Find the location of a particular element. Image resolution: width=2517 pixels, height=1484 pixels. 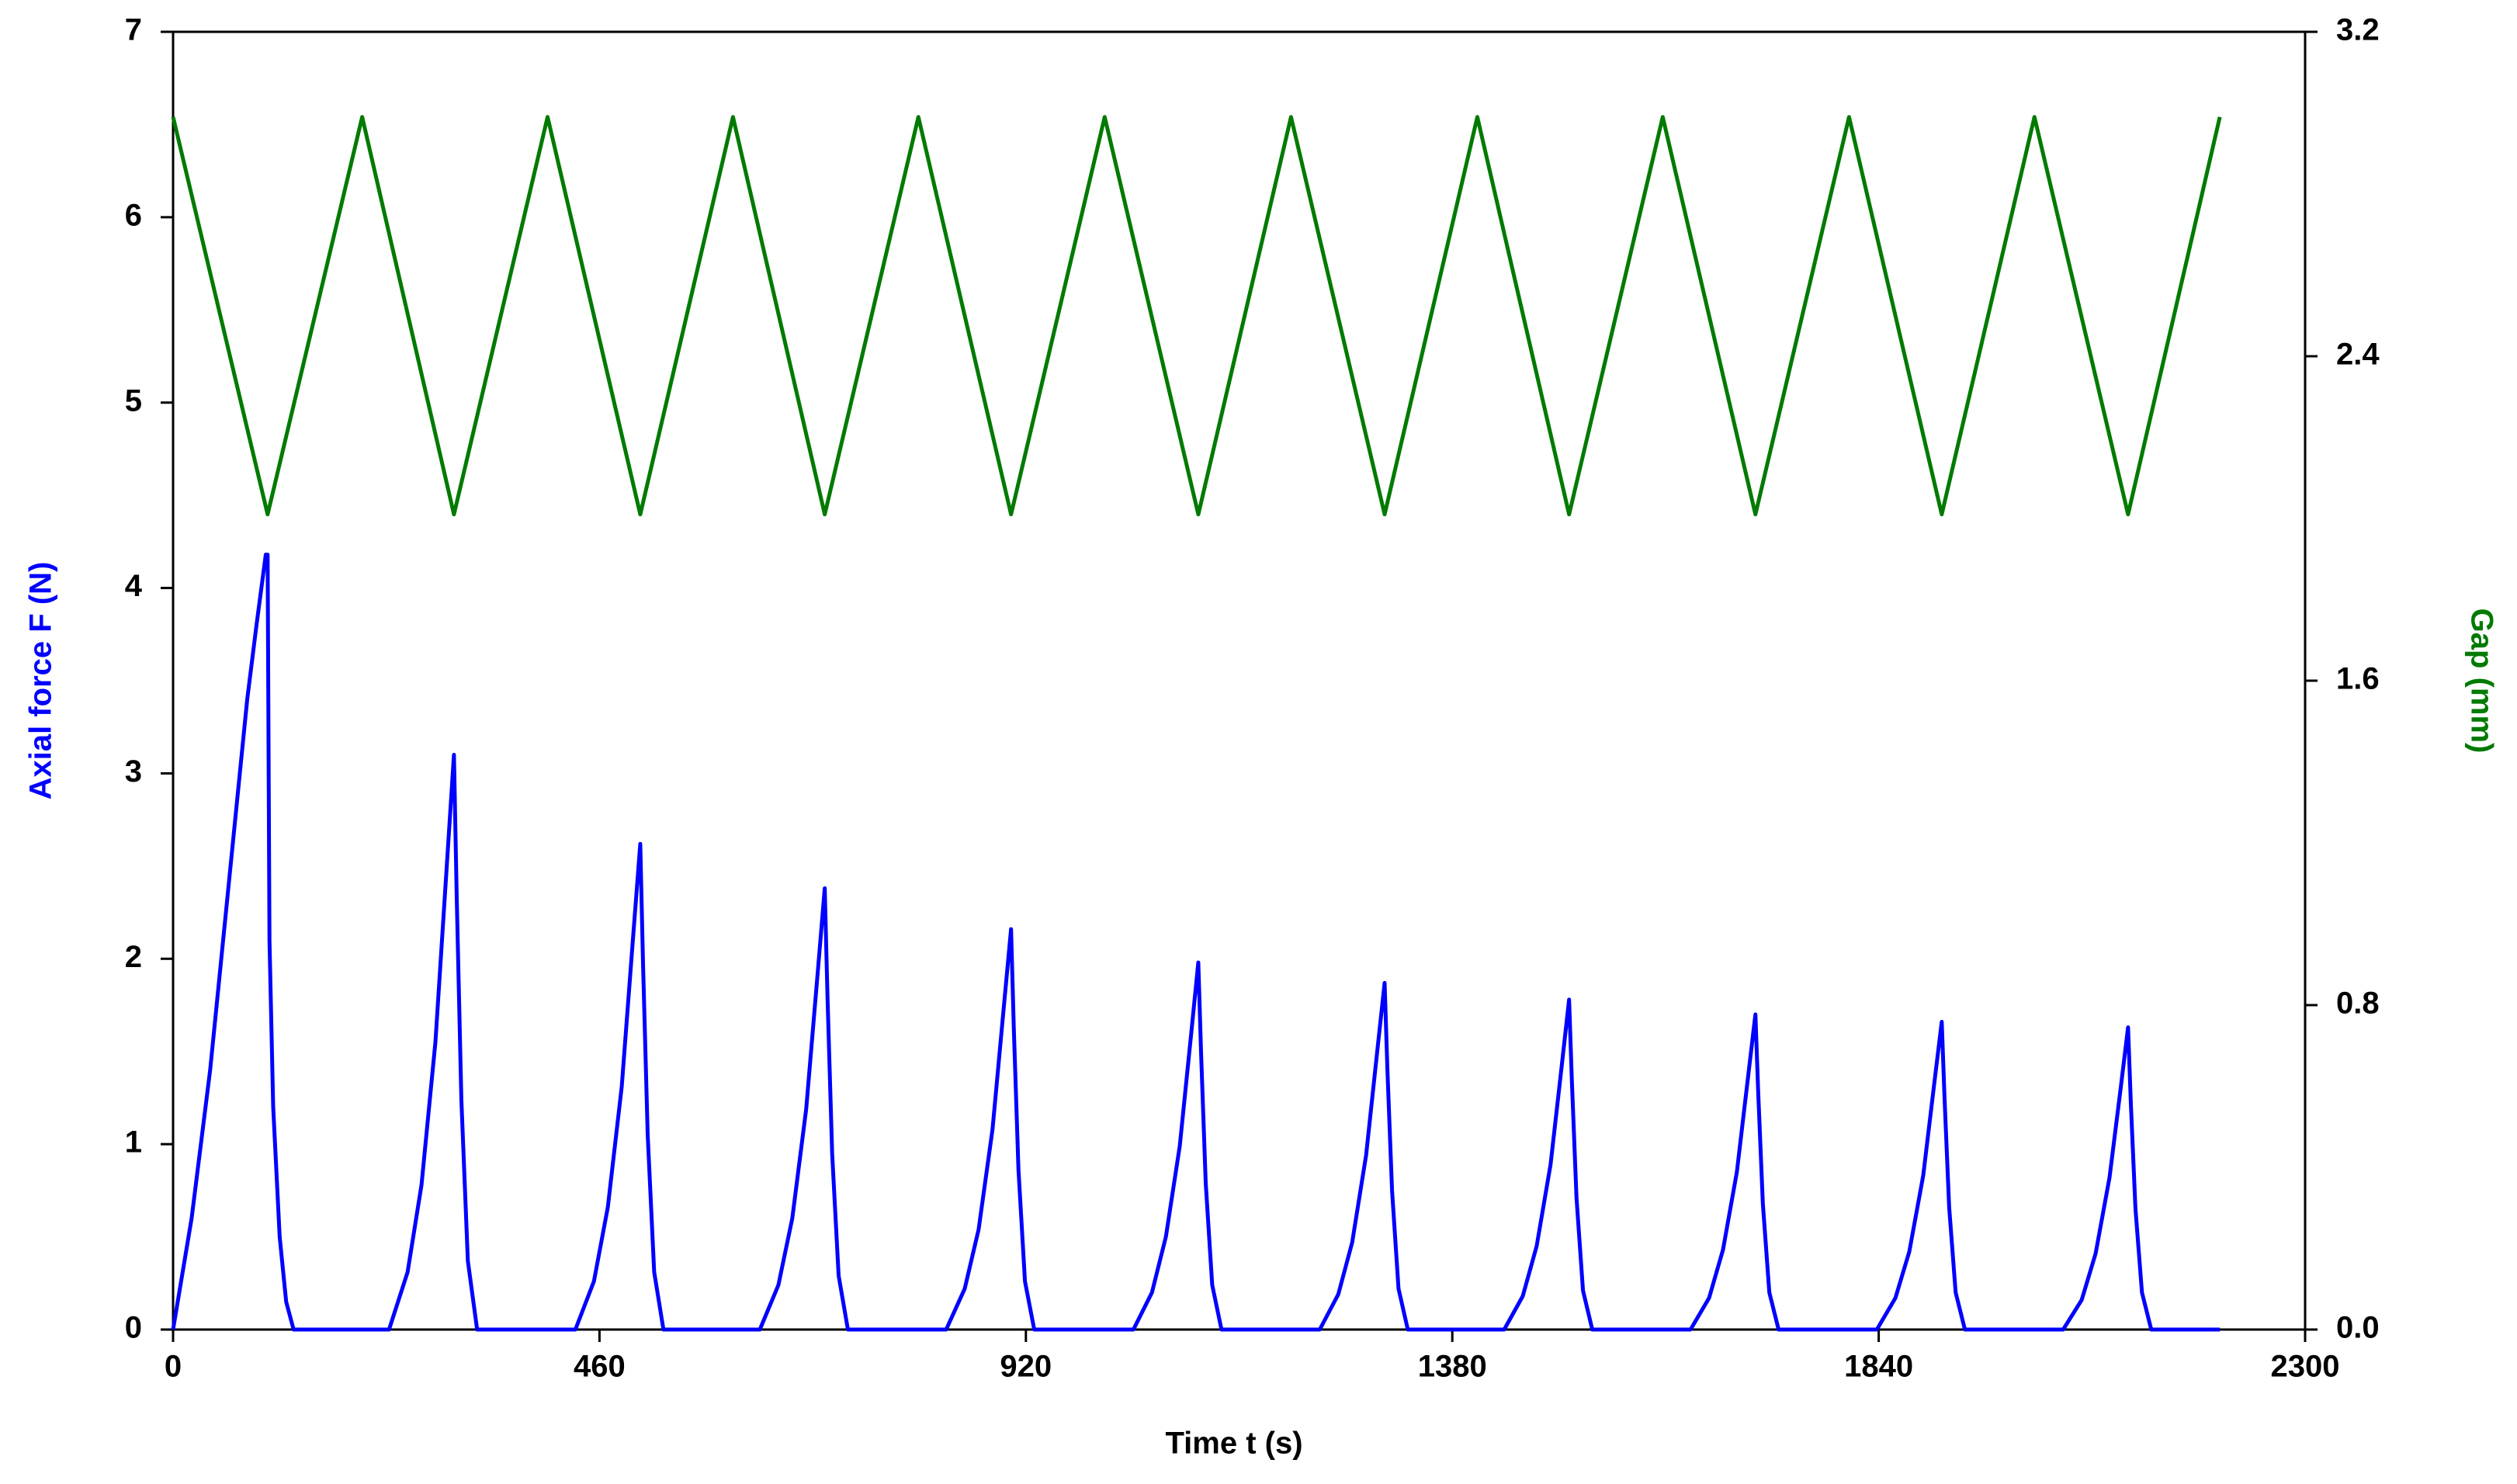

y2-axis-title: Gap (mm) is located at coordinates (2481, 681).